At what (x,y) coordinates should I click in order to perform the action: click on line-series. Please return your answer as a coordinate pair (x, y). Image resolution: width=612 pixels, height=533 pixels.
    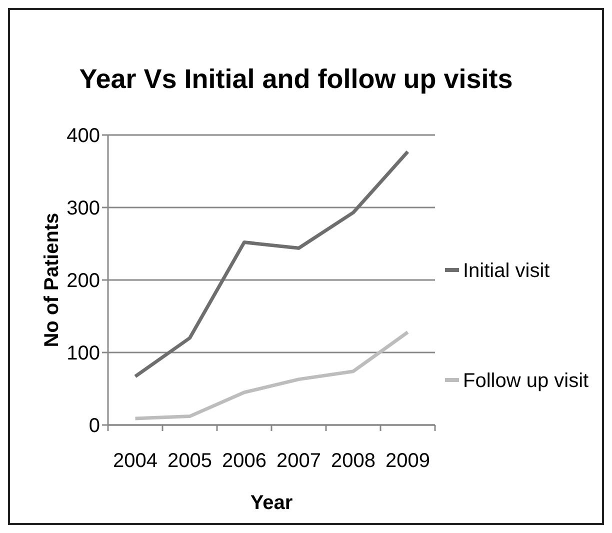
    Looking at the image, I should click on (272, 375).